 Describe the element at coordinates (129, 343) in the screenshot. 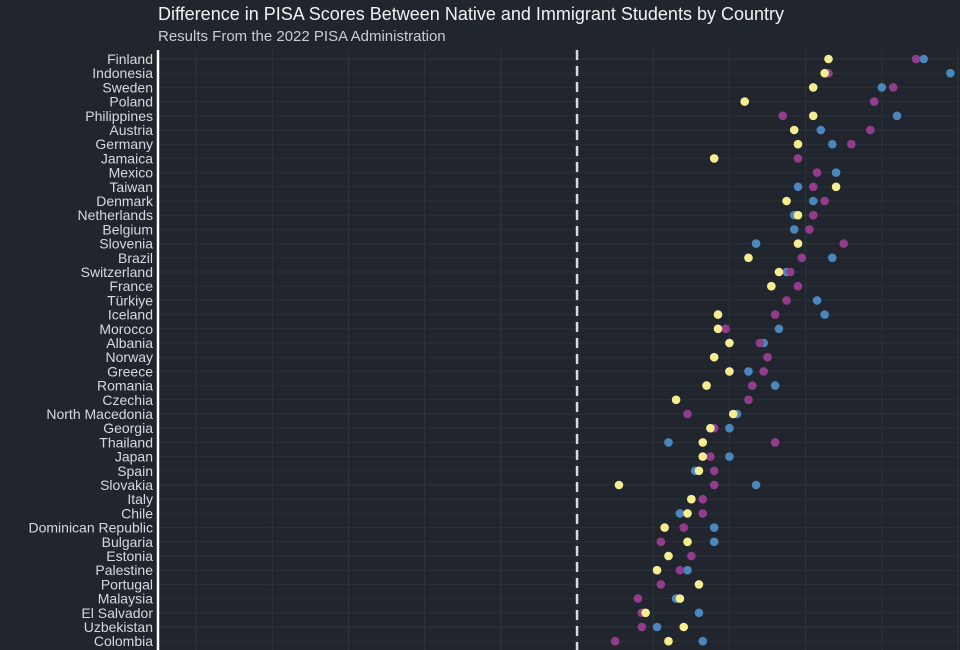

I see `country-label: Albania` at that location.